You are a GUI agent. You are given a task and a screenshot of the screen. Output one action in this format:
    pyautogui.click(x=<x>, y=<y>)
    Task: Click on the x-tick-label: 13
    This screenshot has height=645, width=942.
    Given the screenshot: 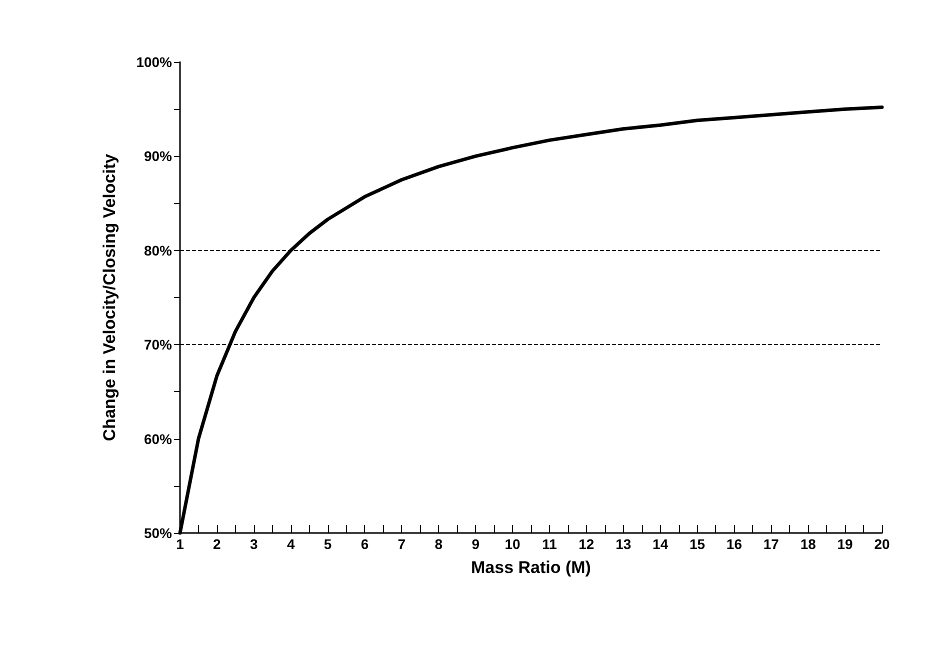 What is the action you would take?
    pyautogui.click(x=624, y=544)
    